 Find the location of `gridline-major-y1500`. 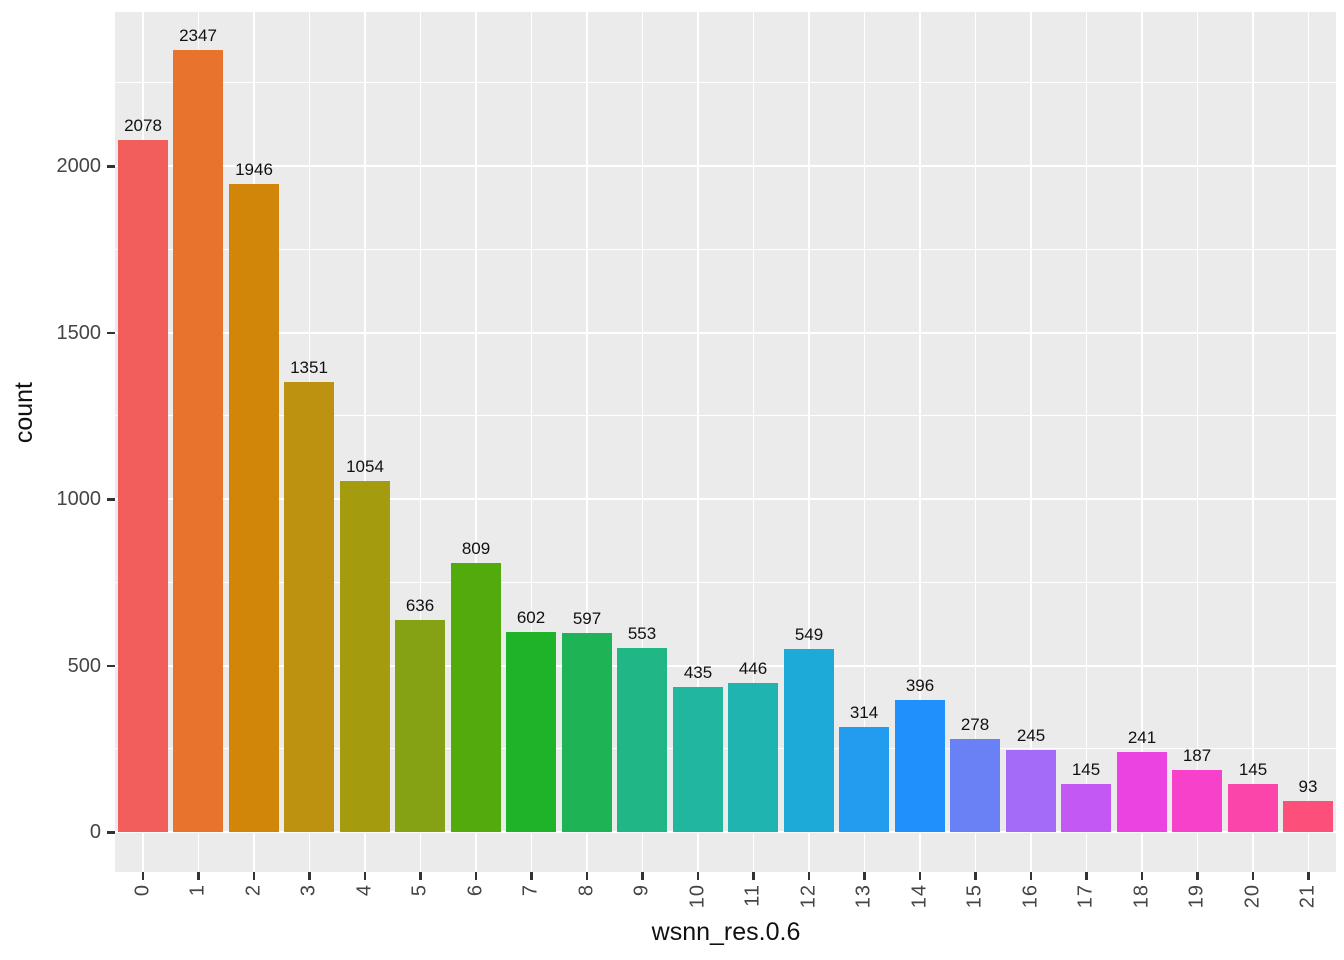

gridline-major-y1500 is located at coordinates (725, 332).